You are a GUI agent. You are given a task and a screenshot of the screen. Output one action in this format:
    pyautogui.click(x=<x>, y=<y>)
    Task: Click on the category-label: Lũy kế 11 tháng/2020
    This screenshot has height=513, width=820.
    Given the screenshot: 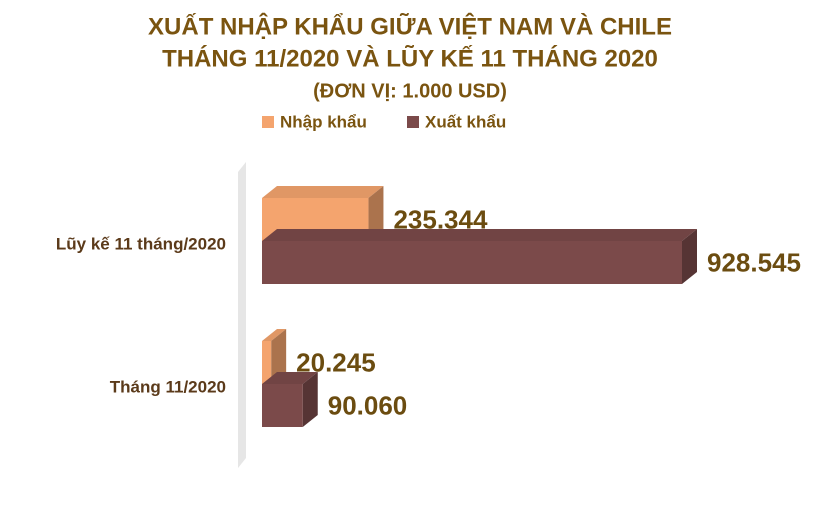 What is the action you would take?
    pyautogui.click(x=141, y=243)
    